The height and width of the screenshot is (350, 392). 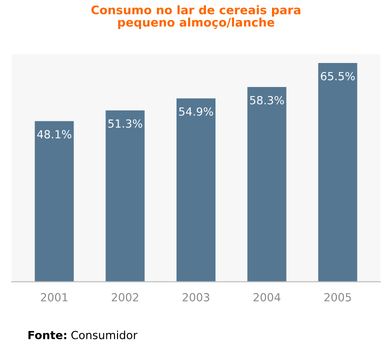 What do you see at coordinates (196, 111) in the screenshot?
I see `data-label: 54.9%` at bounding box center [196, 111].